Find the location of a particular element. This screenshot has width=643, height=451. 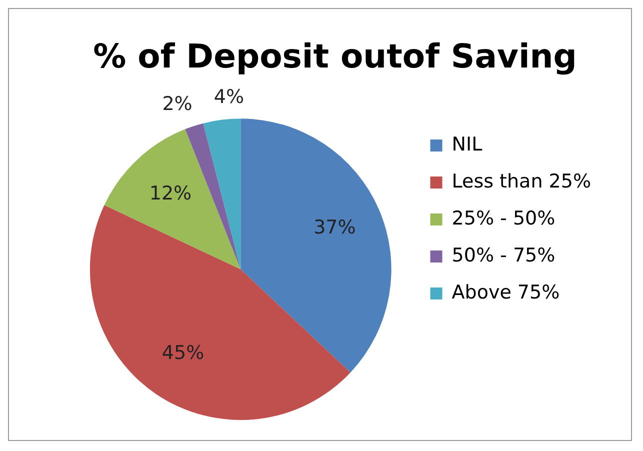

data-label: 4% is located at coordinates (229, 97).